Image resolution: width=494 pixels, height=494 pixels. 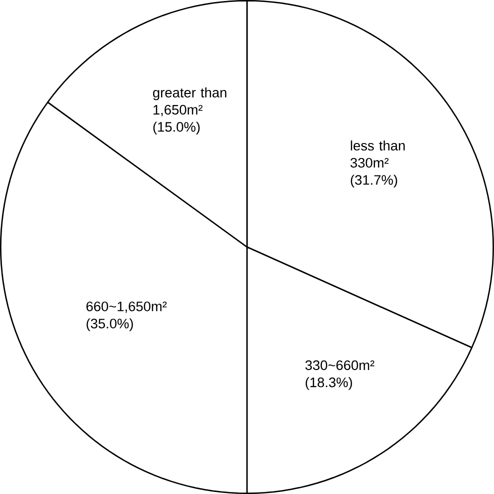 I want to click on data-label: (15.0%), so click(x=176, y=128).